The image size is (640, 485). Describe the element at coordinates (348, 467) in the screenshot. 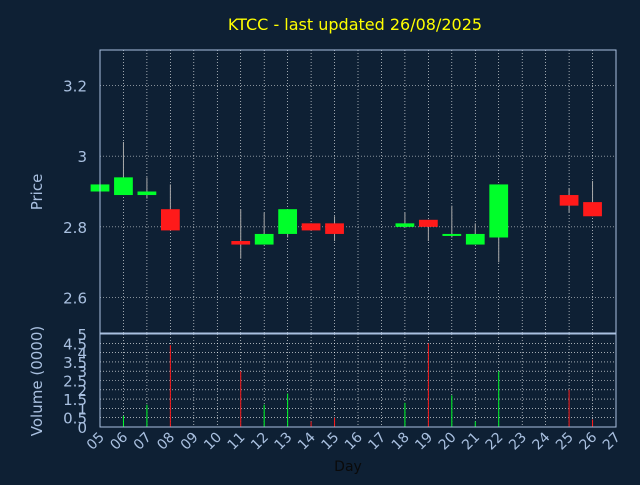

I see `x-axis-label: Day` at that location.